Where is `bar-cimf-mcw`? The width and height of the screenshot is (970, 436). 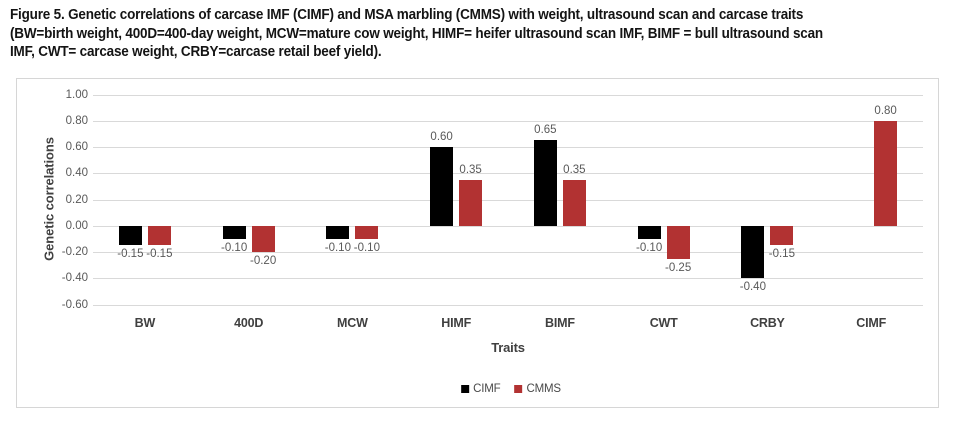 bar-cimf-mcw is located at coordinates (338, 232).